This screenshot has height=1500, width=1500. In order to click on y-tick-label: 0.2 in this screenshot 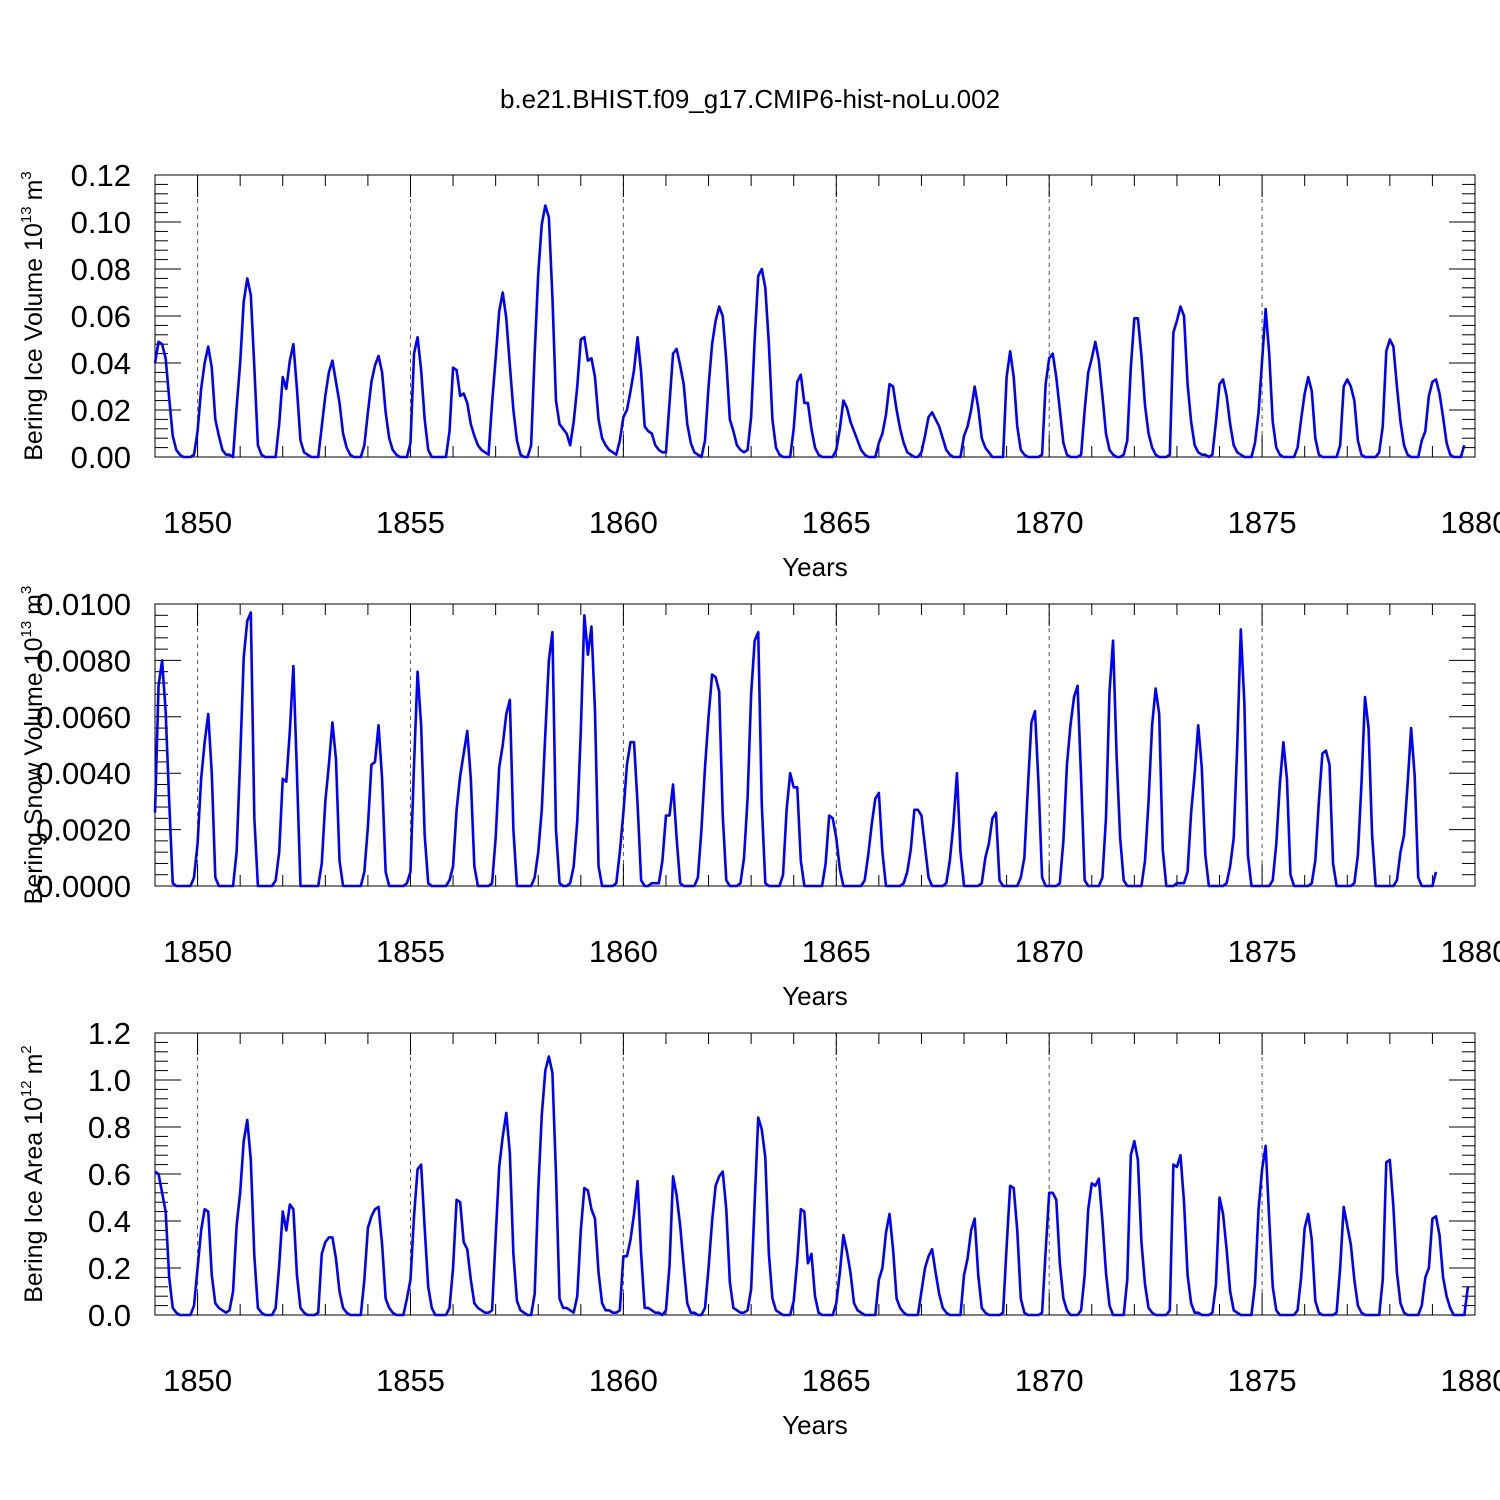, I will do `click(109, 1268)`.